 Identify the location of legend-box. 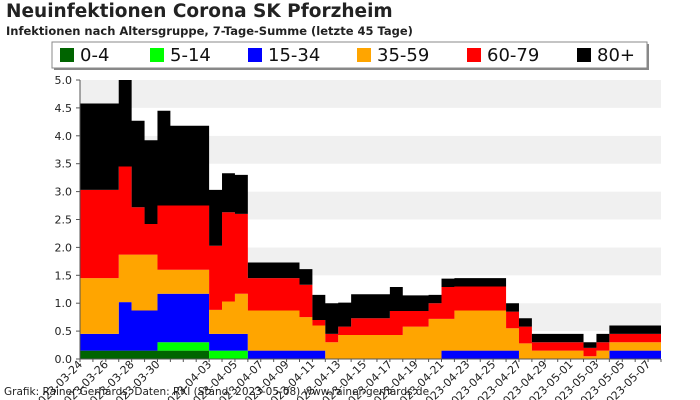
(349, 55).